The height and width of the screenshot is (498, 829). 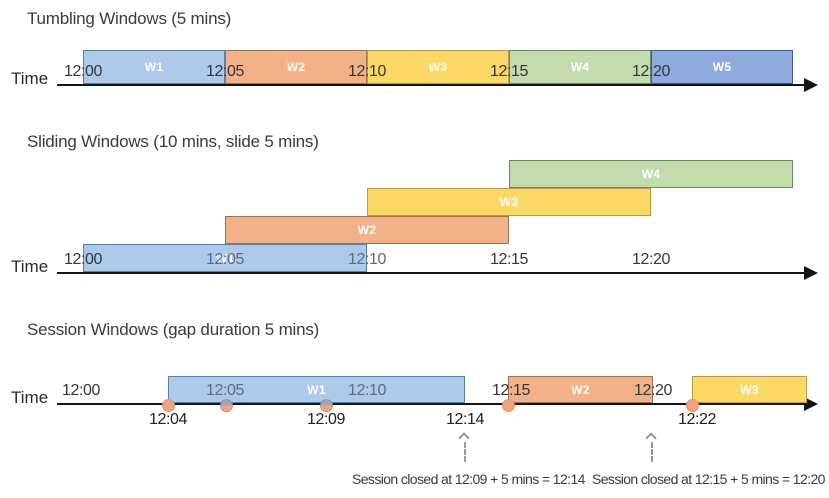 I want to click on event-time-label: 12:14, so click(x=465, y=419).